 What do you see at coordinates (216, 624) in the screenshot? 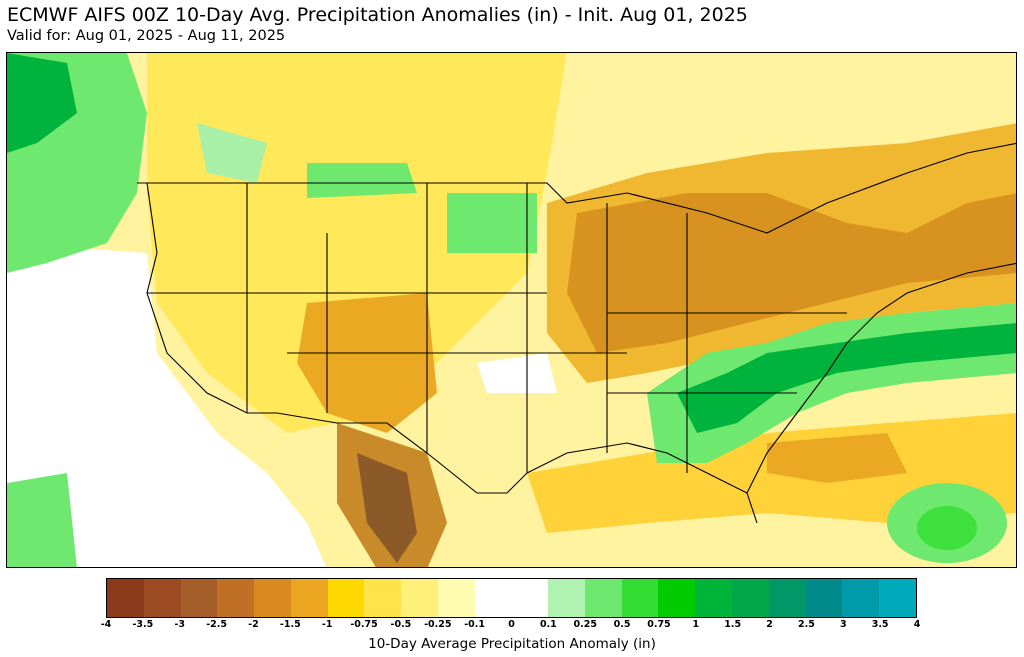
I see `scale-tick-label: -2.5` at bounding box center [216, 624].